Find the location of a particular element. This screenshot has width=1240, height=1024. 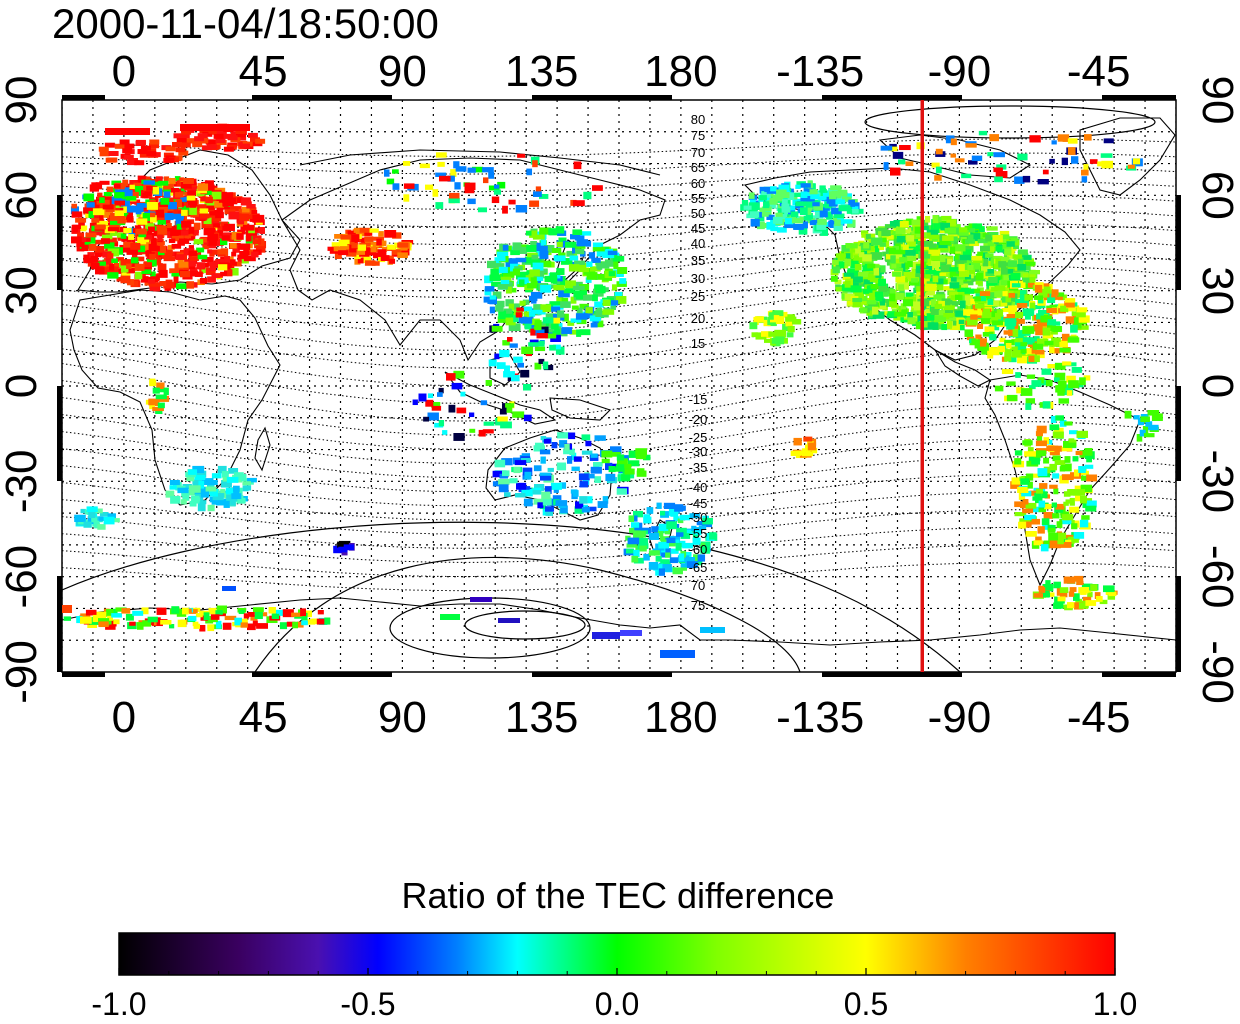

latitude-tick-label: 90 is located at coordinates (23, 100).